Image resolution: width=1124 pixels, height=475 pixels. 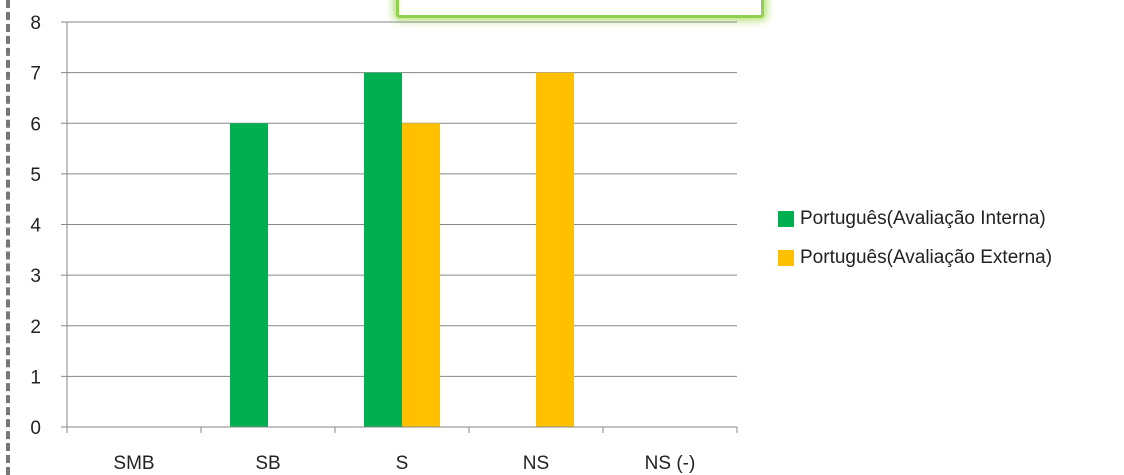 What do you see at coordinates (402, 463) in the screenshot?
I see `x-tick-label: S` at bounding box center [402, 463].